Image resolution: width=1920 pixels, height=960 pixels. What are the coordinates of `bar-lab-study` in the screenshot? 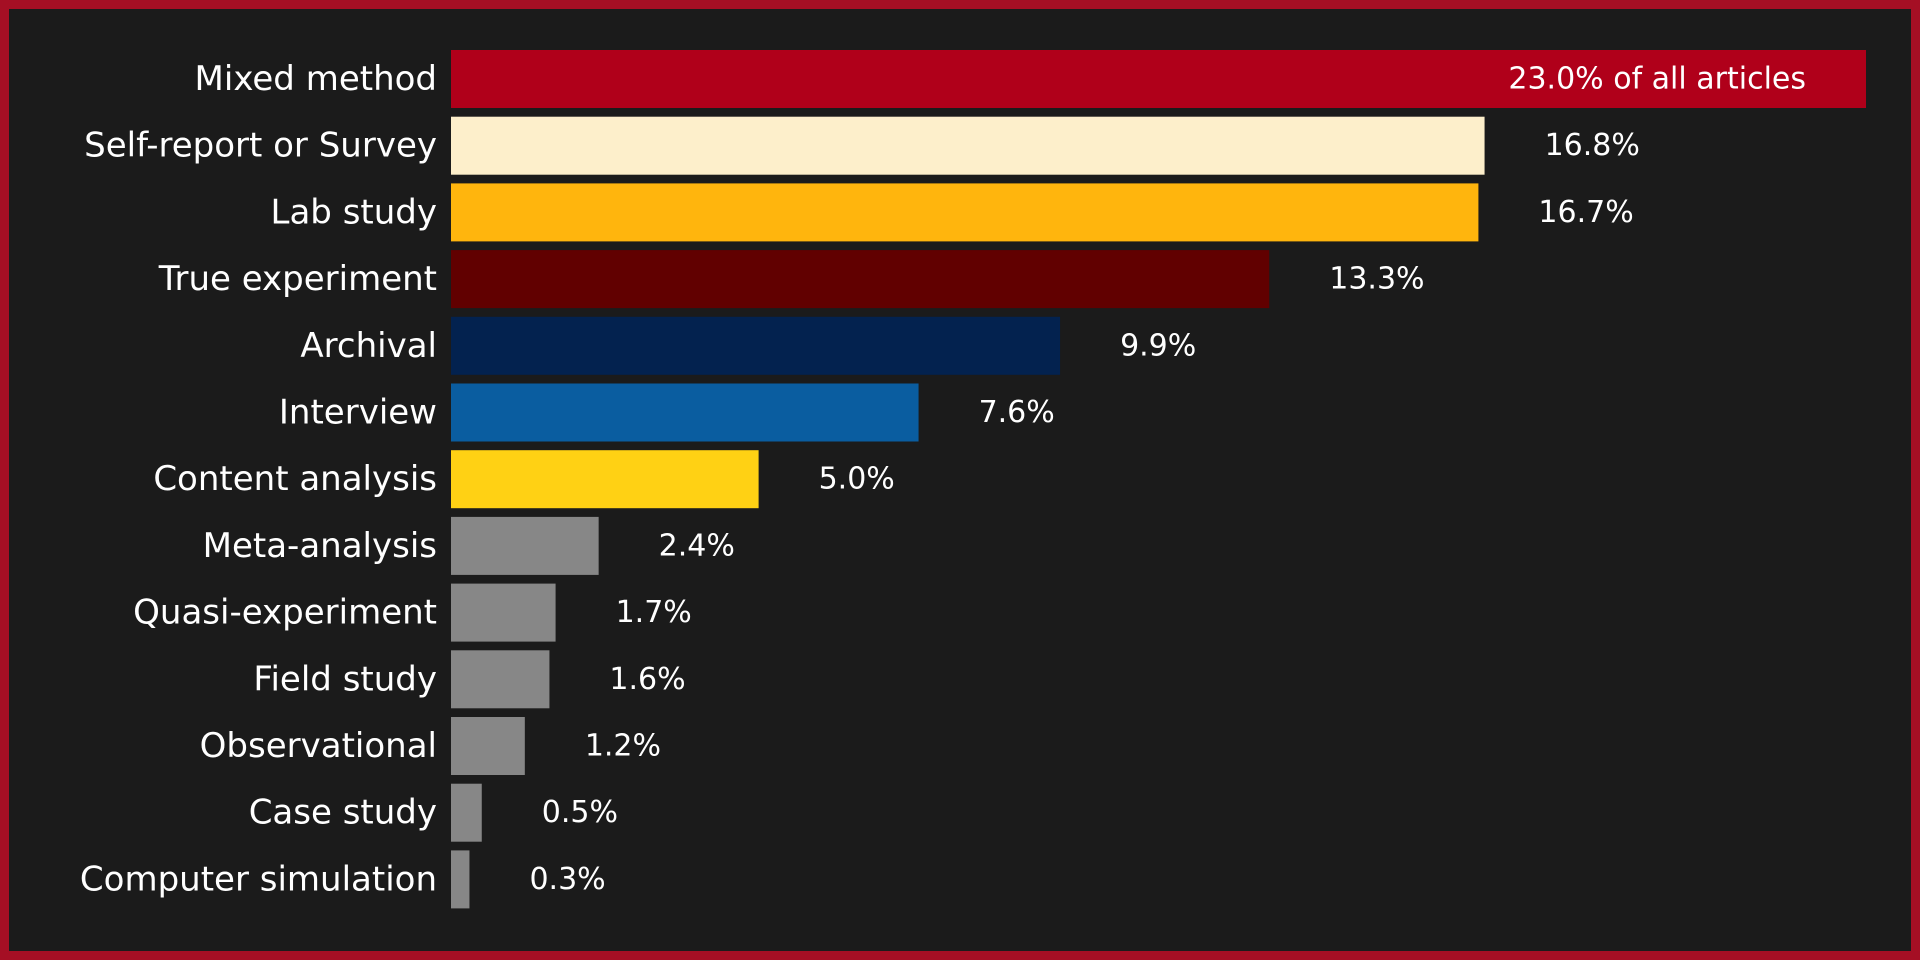 It's located at (965, 212).